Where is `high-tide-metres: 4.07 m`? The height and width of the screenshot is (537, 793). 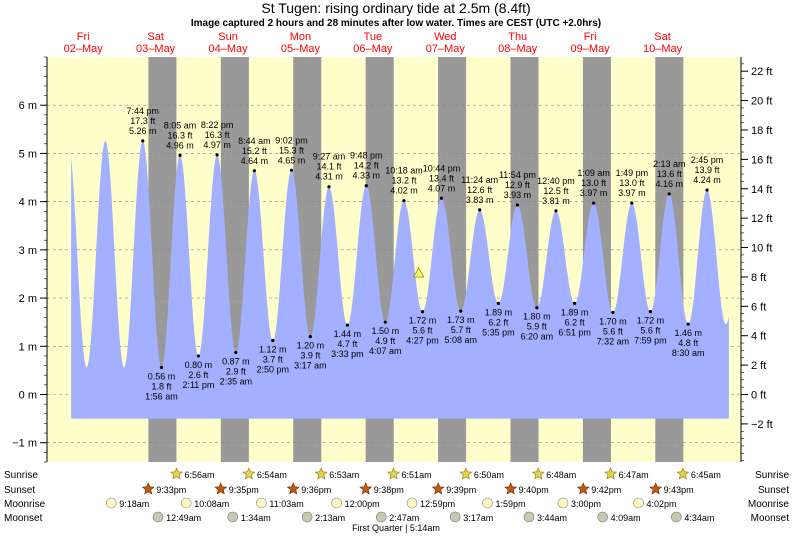
high-tide-metres: 4.07 m is located at coordinates (442, 188).